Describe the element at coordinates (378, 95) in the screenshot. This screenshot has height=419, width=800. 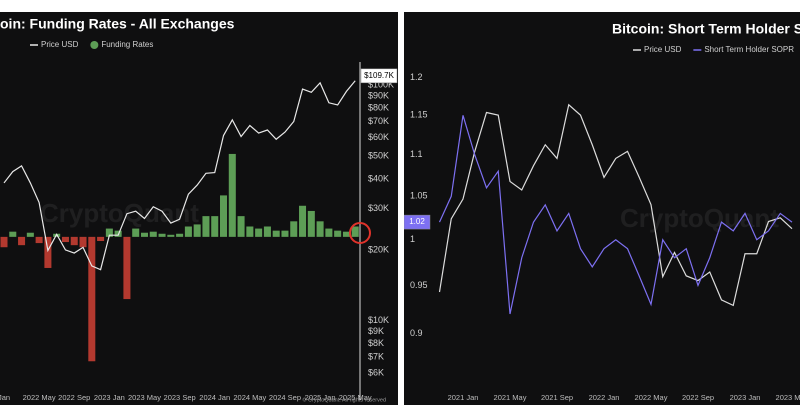
I see `y-tick-label: $90K` at that location.